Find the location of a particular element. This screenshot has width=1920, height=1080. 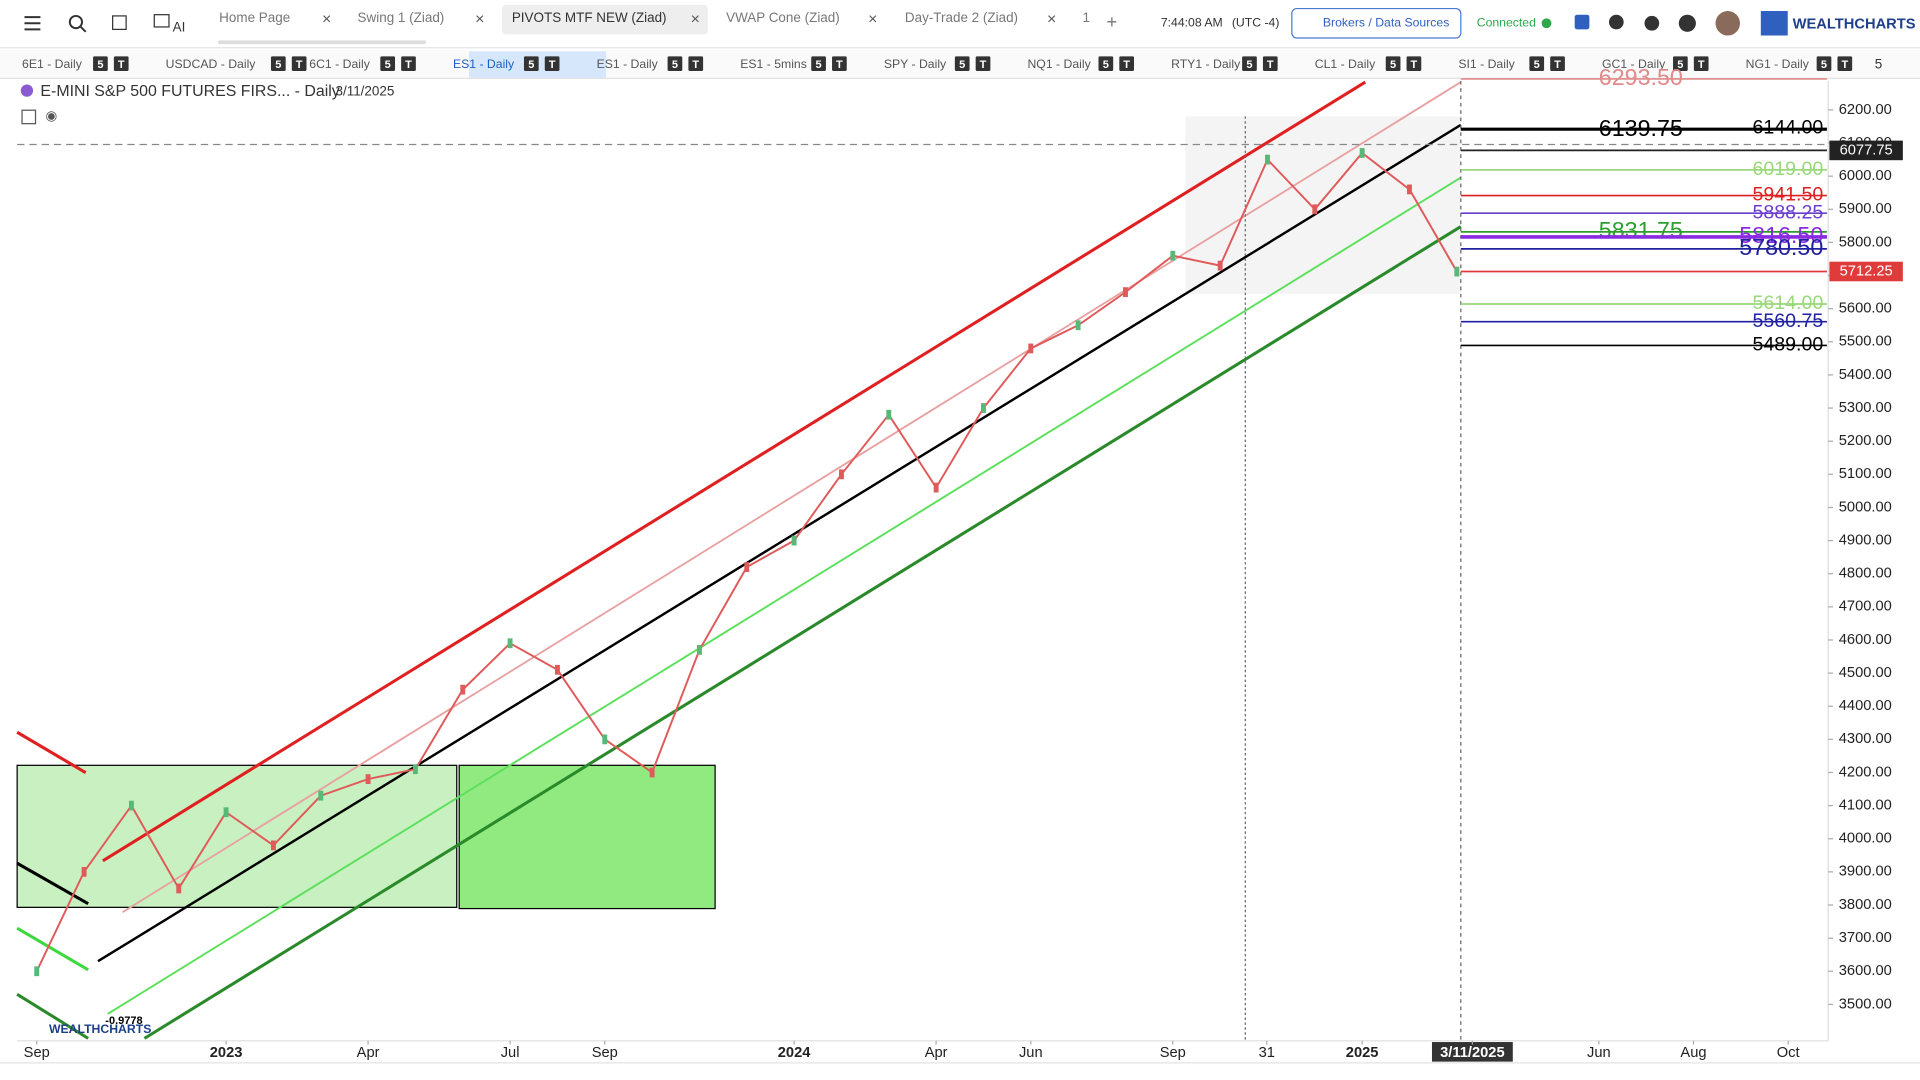

symbol-tab: SI1 - Daily is located at coordinates (1486, 64).